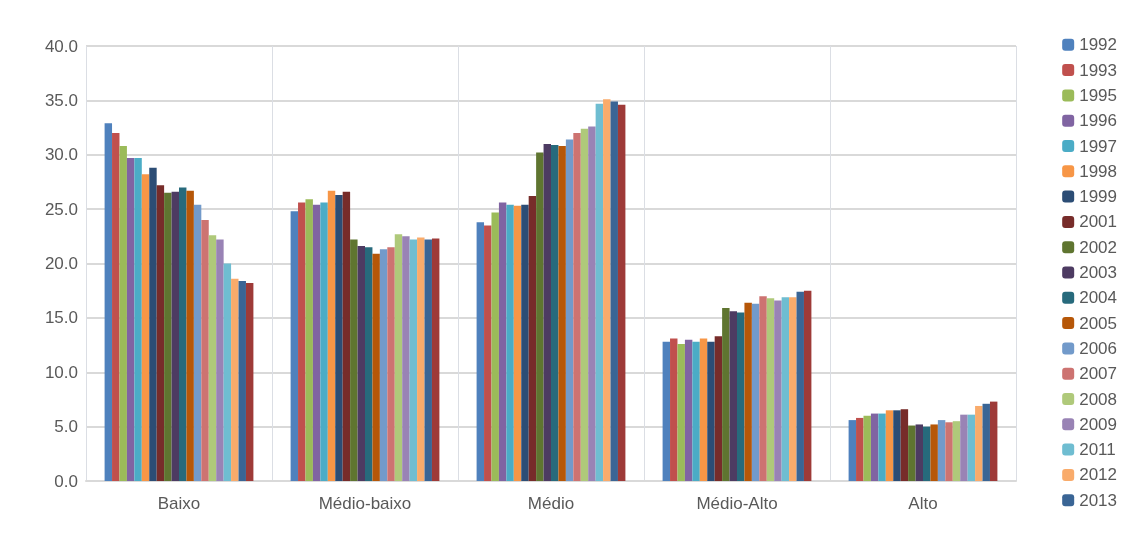  Describe the element at coordinates (1098, 146) in the screenshot. I see `legend-label: 1997` at that location.